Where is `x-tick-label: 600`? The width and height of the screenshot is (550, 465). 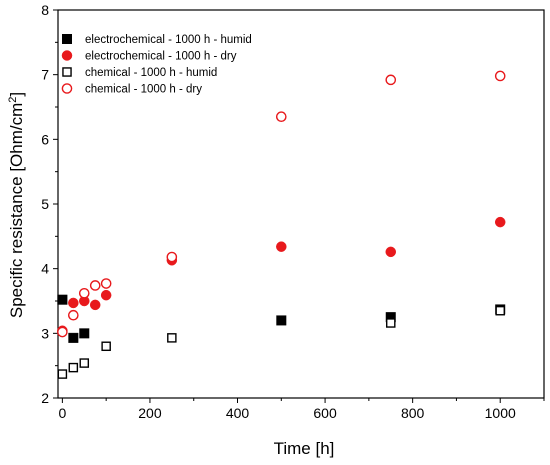 x-tick-label: 600 is located at coordinates (325, 413).